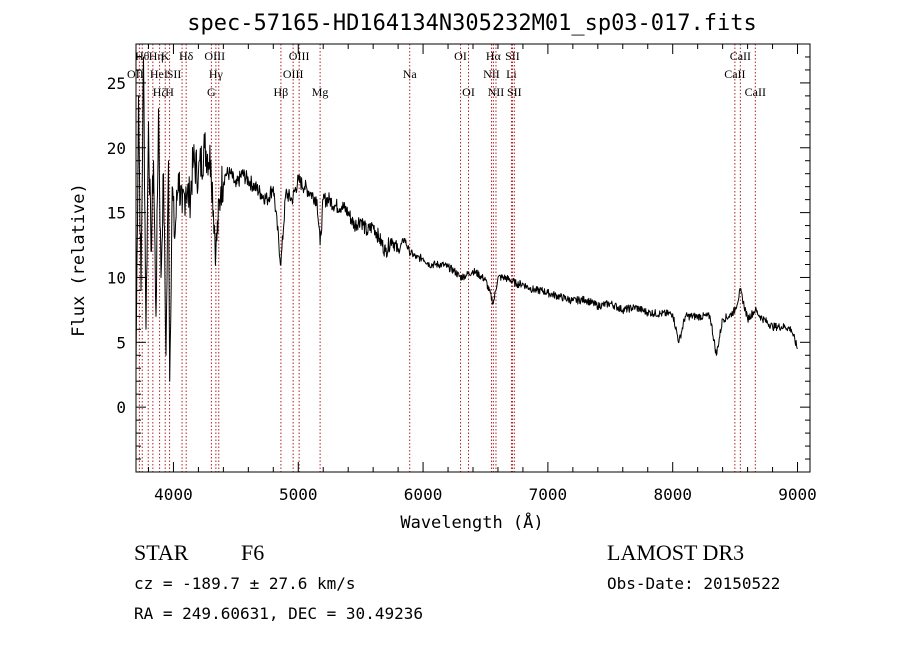 Image resolution: width=900 pixels, height=649 pixels. What do you see at coordinates (298, 494) in the screenshot?
I see `x-tick-label-5000: 5000` at bounding box center [298, 494].